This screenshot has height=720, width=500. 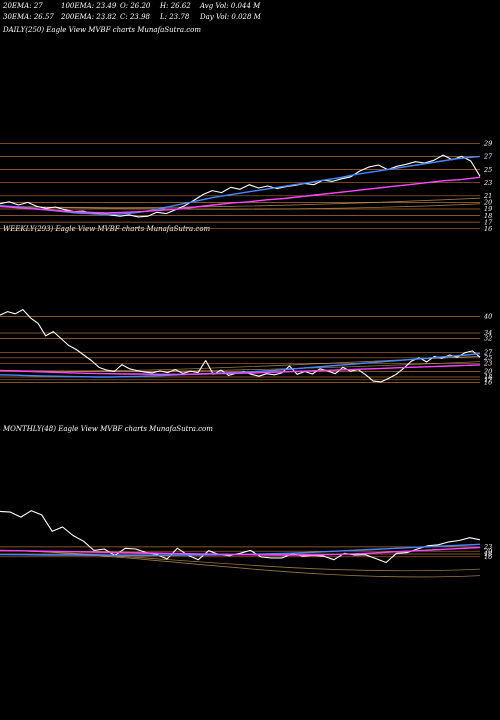 What do you see at coordinates (487, 363) in the screenshot?
I see `weekly-ytick-label: 23` at bounding box center [487, 363].